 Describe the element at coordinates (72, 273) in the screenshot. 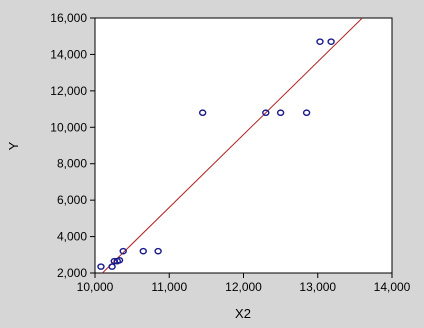

I see `y-tick-label: 2,000` at that location.